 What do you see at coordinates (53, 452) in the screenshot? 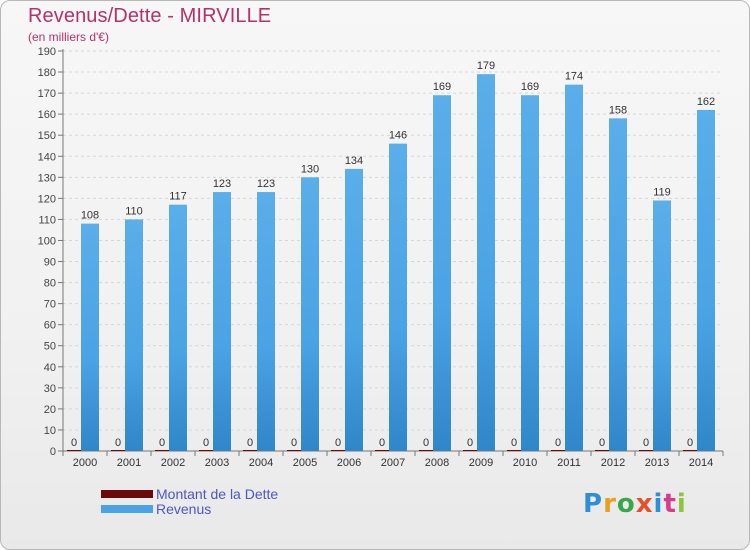
I see `y-tick-label: 0` at bounding box center [53, 452].